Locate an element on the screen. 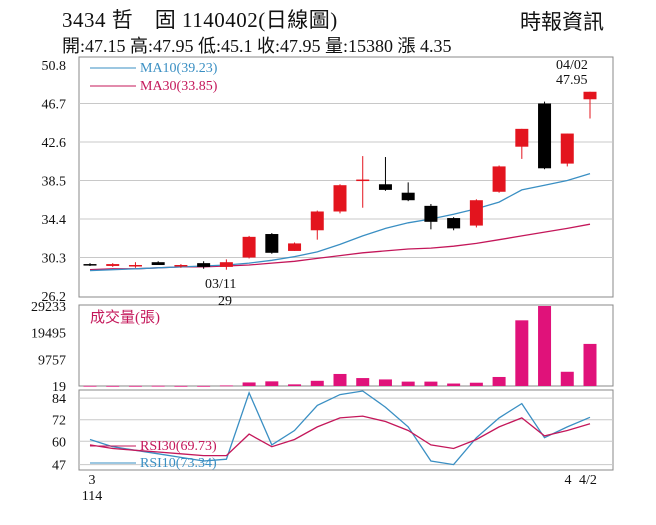 The width and height of the screenshot is (656, 525). ma10-legend: MA10(39.23) is located at coordinates (179, 68).